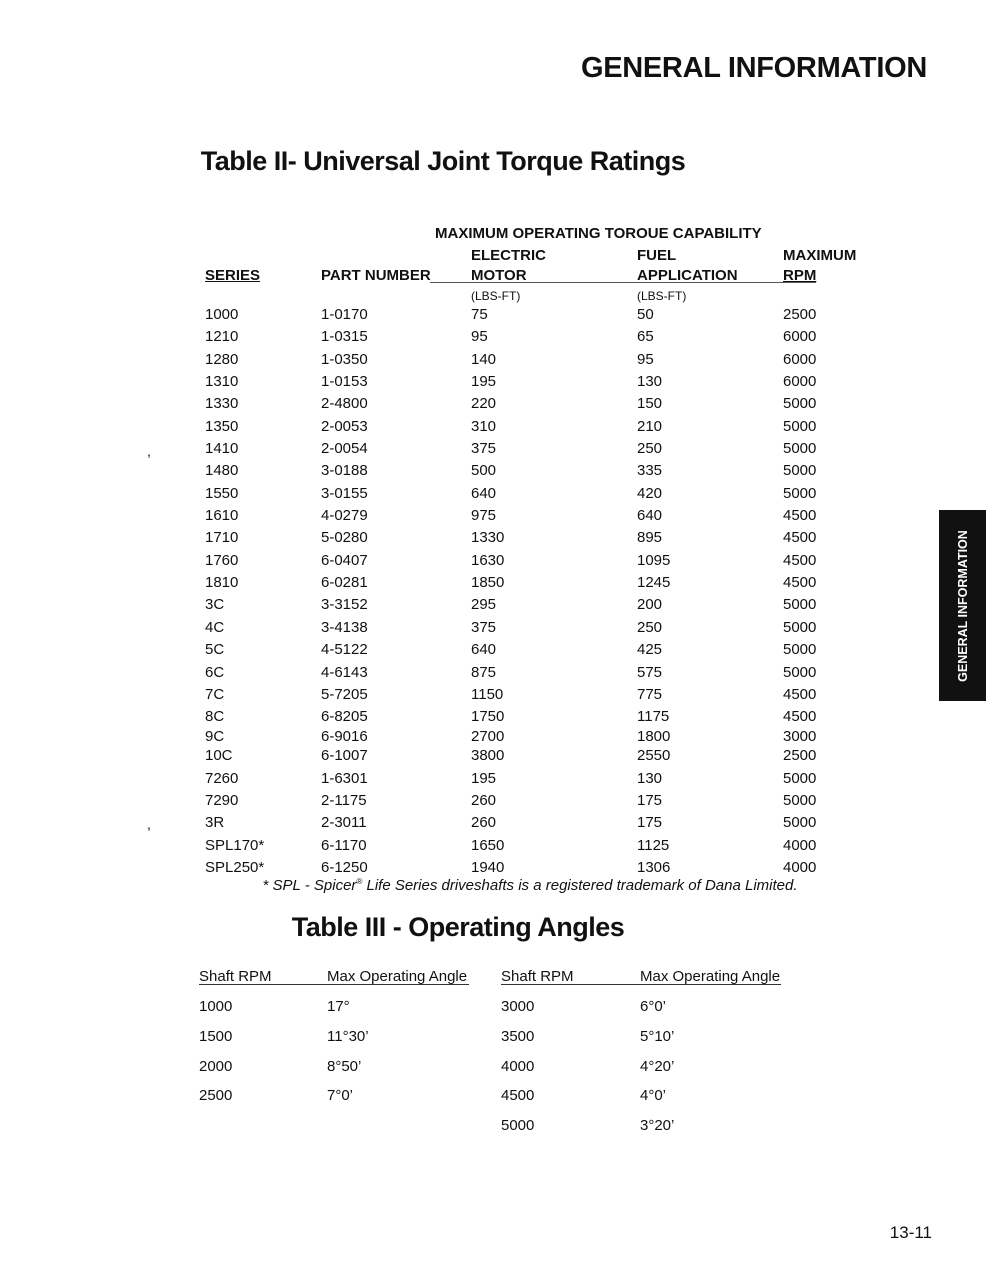  I want to click on table-cell: 1710, so click(222, 538).